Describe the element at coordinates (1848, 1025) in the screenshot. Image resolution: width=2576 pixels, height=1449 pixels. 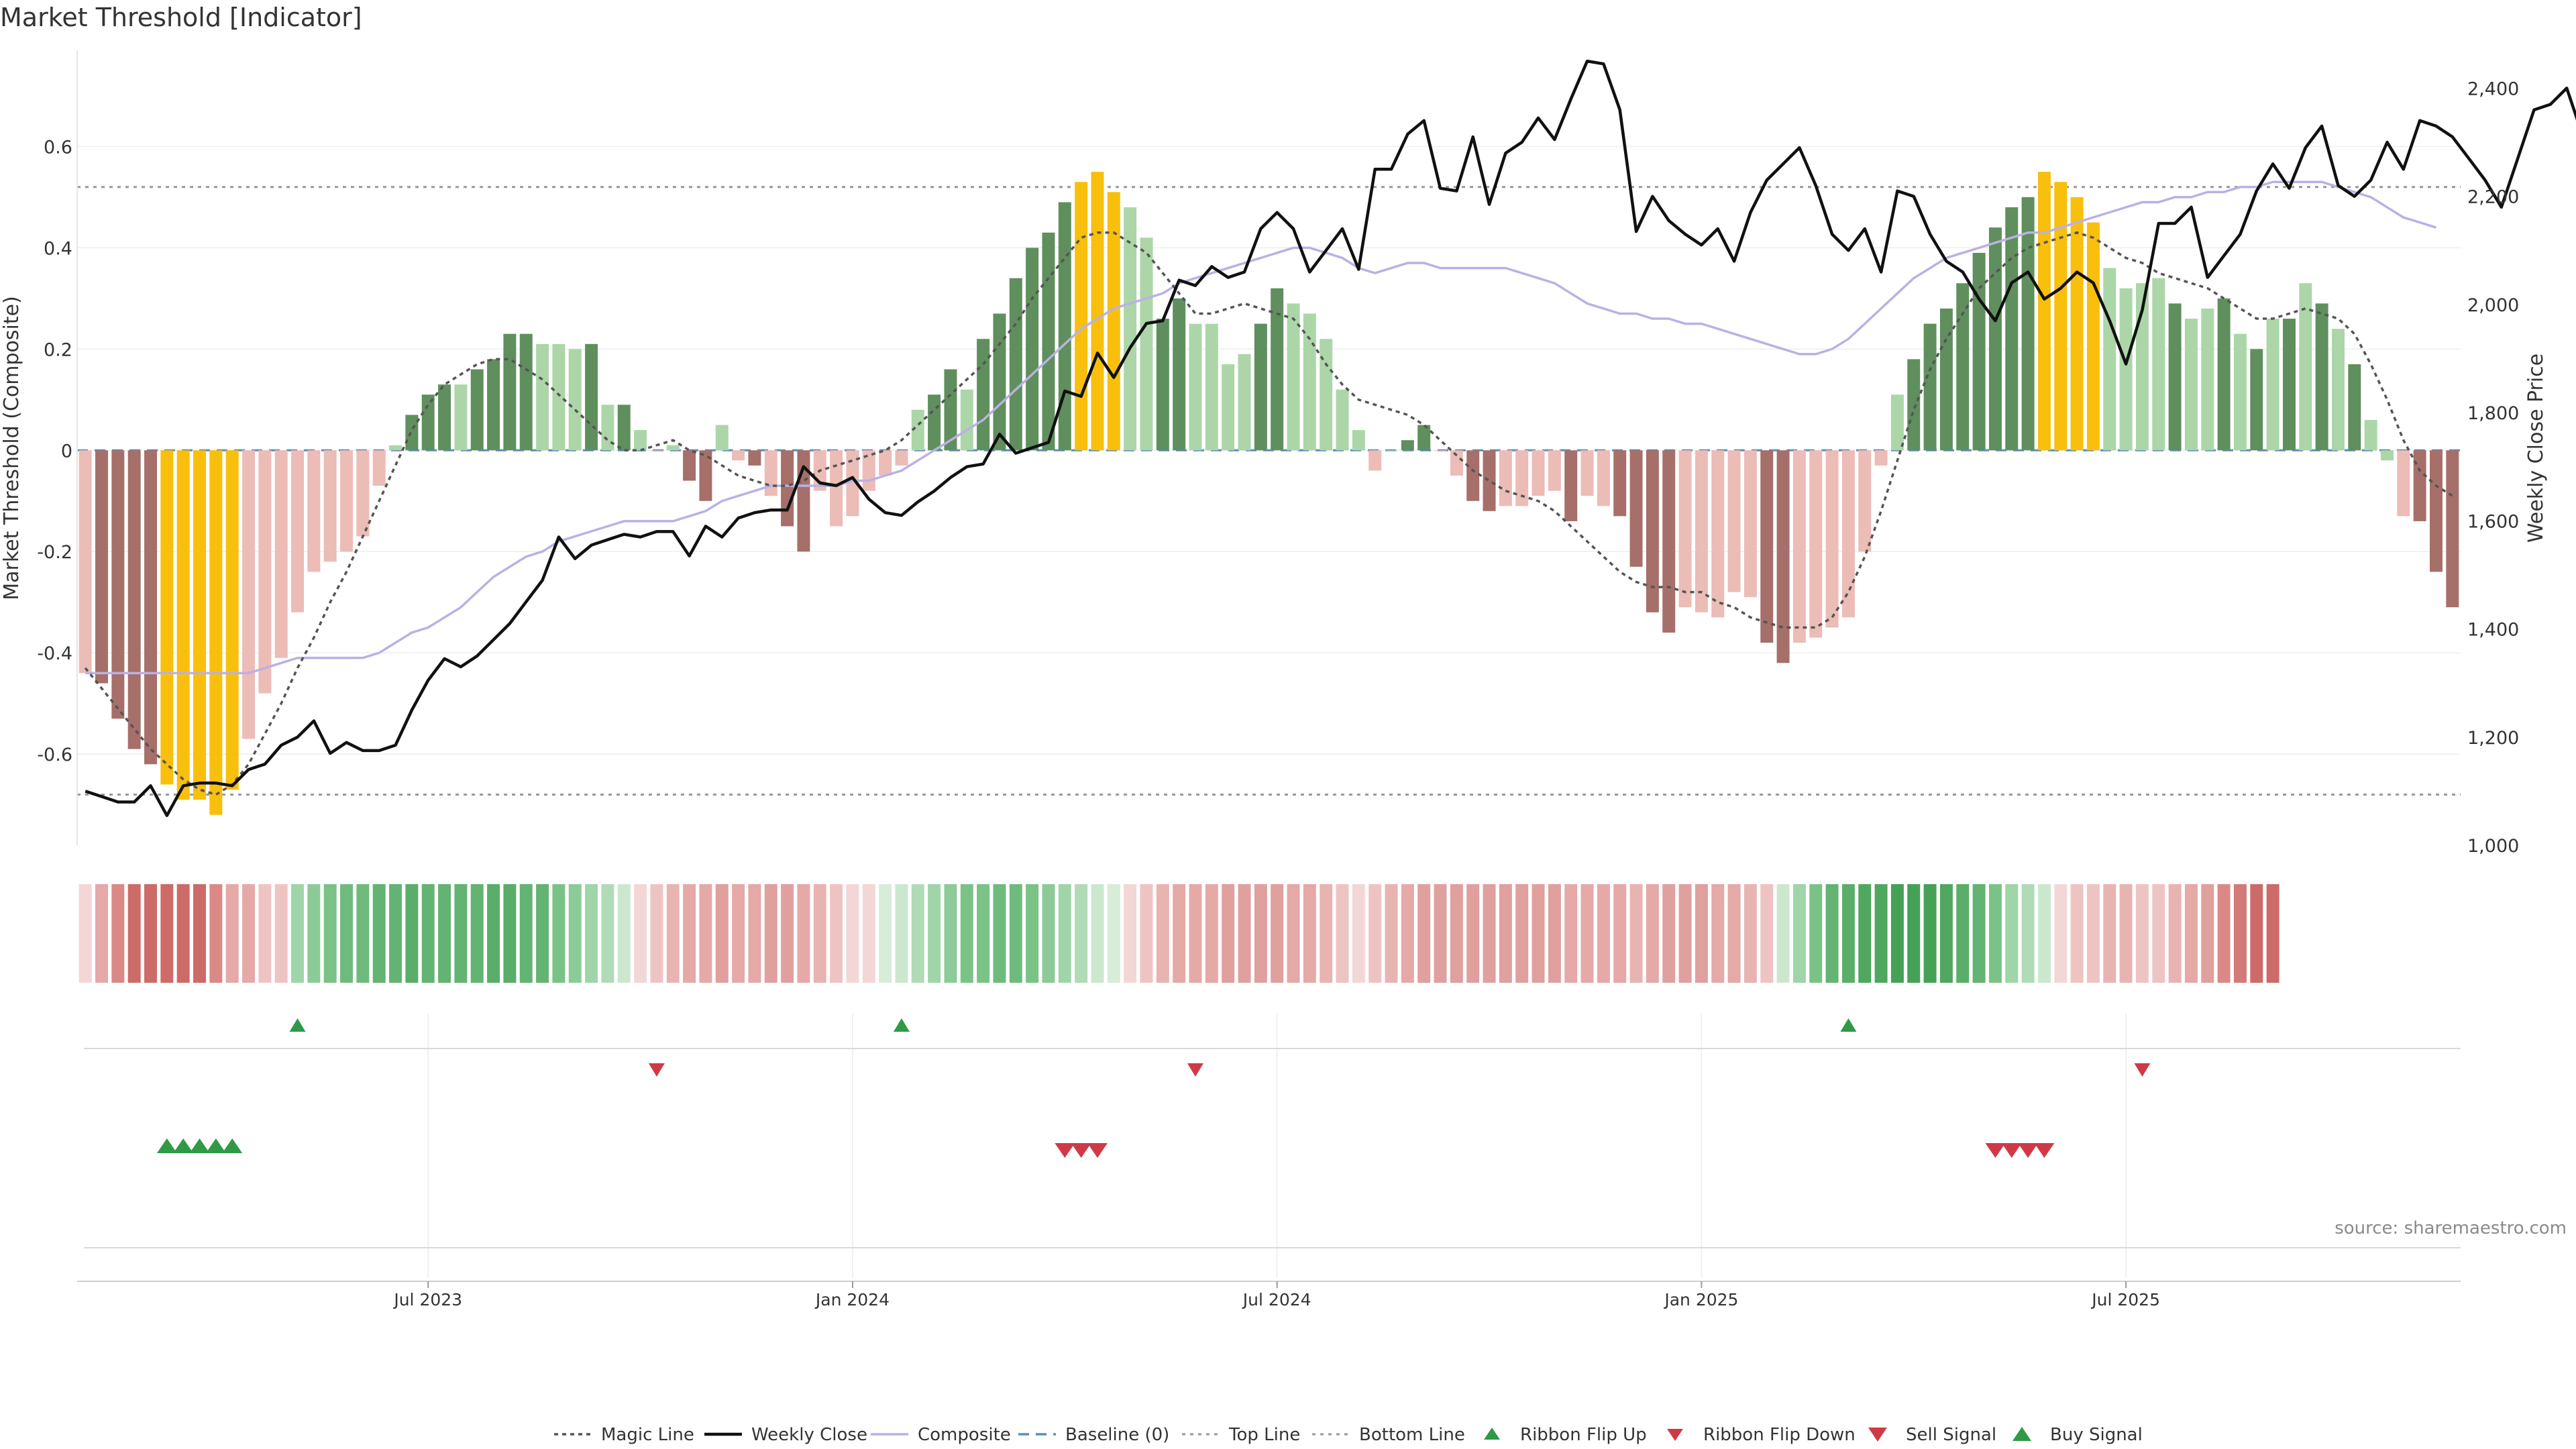
I see `ribbon-flip-up-marker` at that location.